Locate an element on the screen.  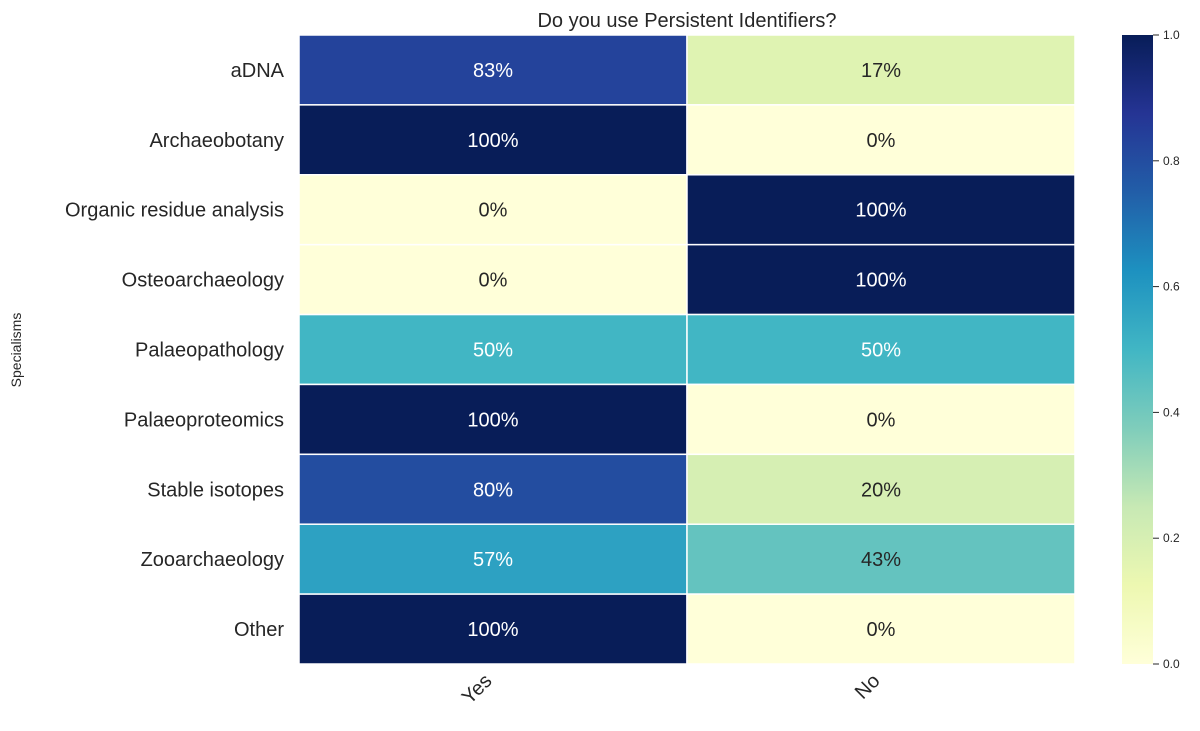
y-tick-label: Other is located at coordinates (259, 630).